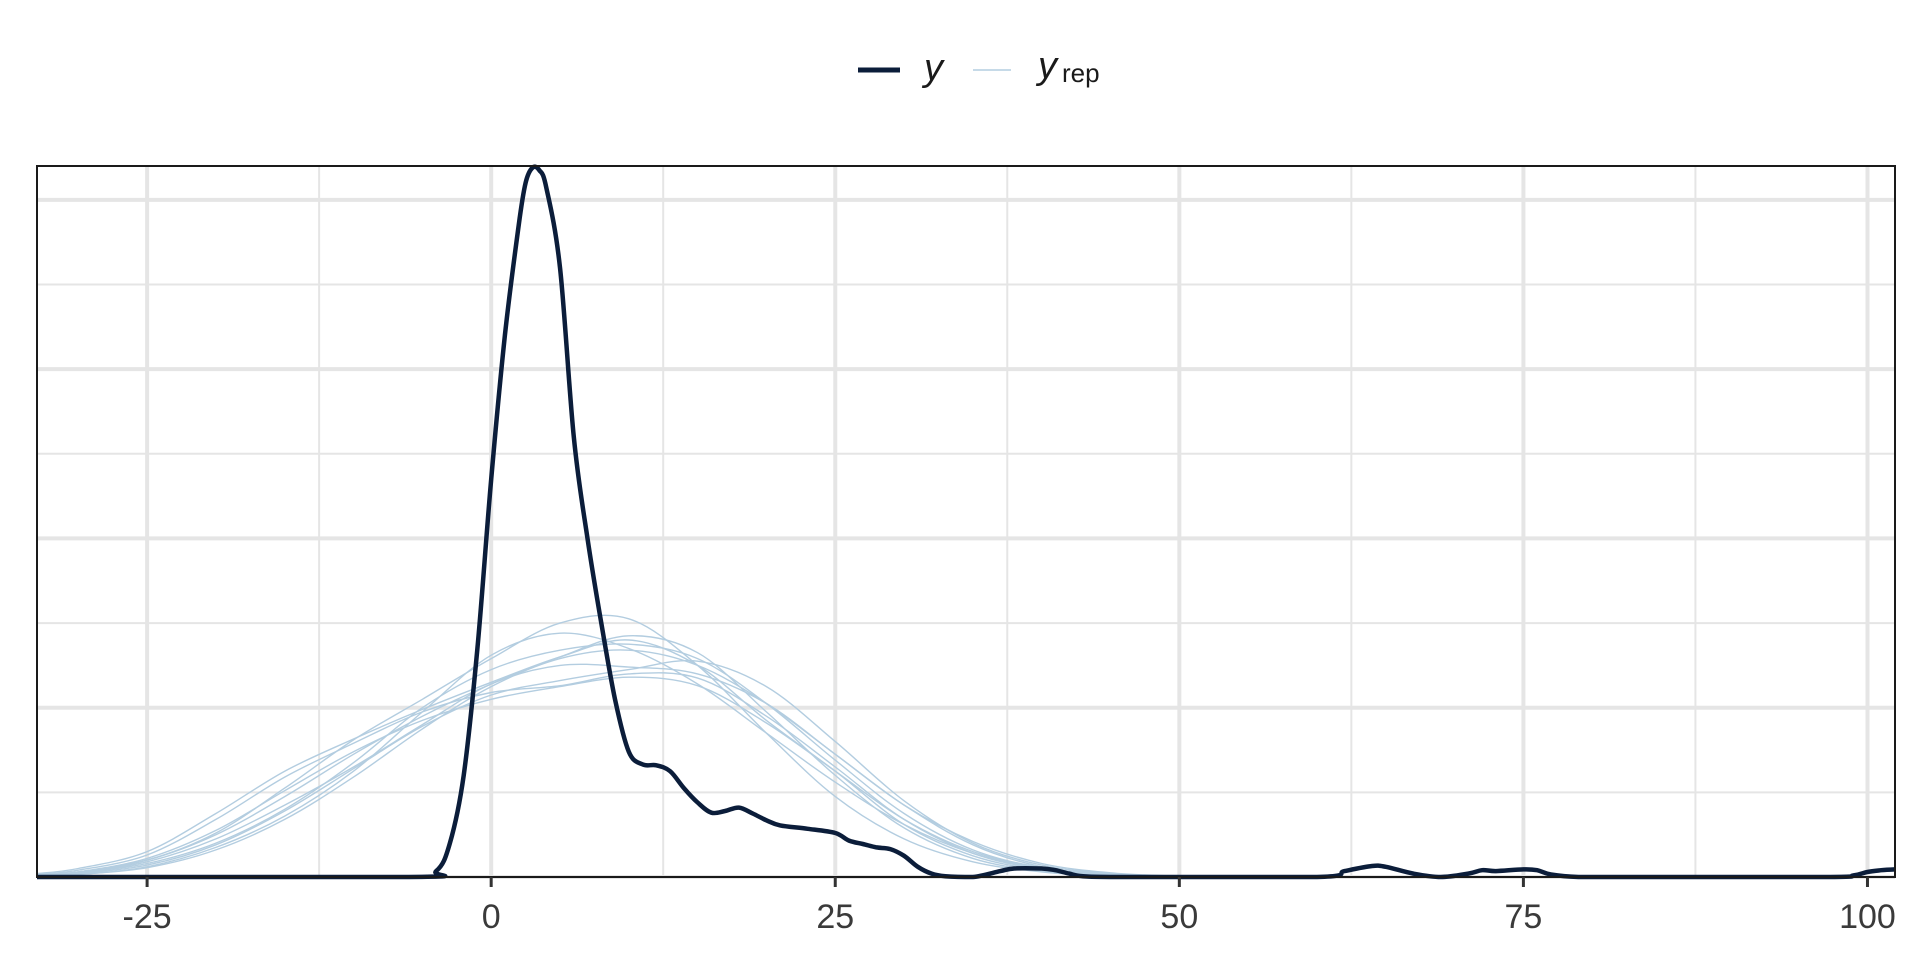  What do you see at coordinates (1009, 906) in the screenshot?
I see `x-axis: -25 0 25 50 75 100` at bounding box center [1009, 906].